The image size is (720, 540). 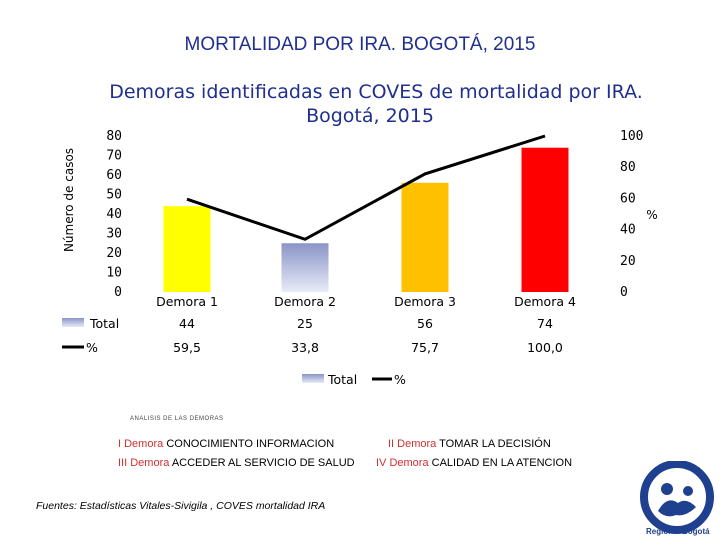 I want to click on table-cell-percent: 100,0, so click(x=545, y=347).